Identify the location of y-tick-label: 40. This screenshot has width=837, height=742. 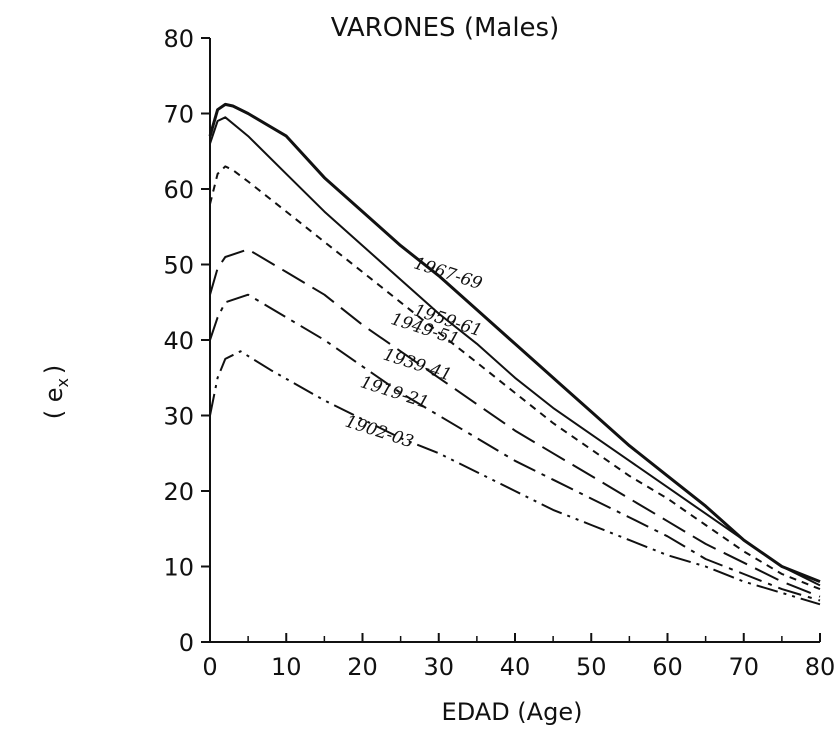
(178, 341).